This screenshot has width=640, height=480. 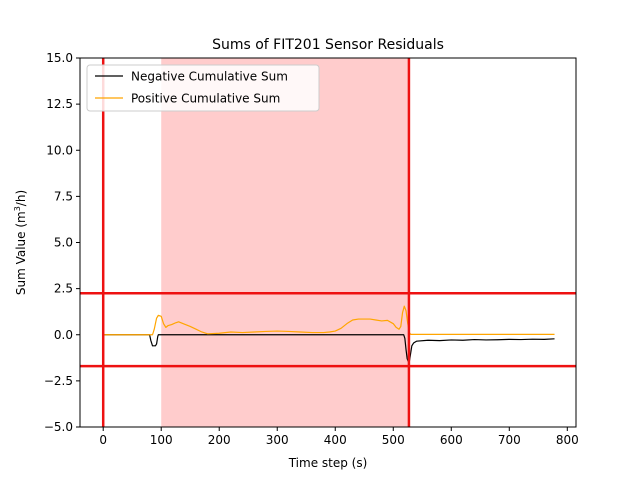 I want to click on x-tick-label: 400, so click(x=335, y=440).